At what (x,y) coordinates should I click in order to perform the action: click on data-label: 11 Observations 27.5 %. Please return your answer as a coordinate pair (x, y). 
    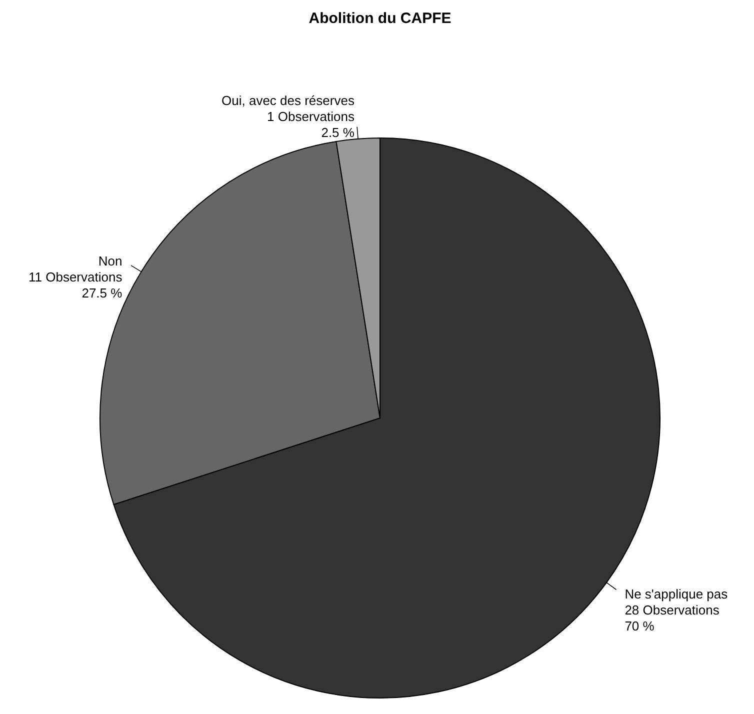
    Looking at the image, I should click on (75, 284).